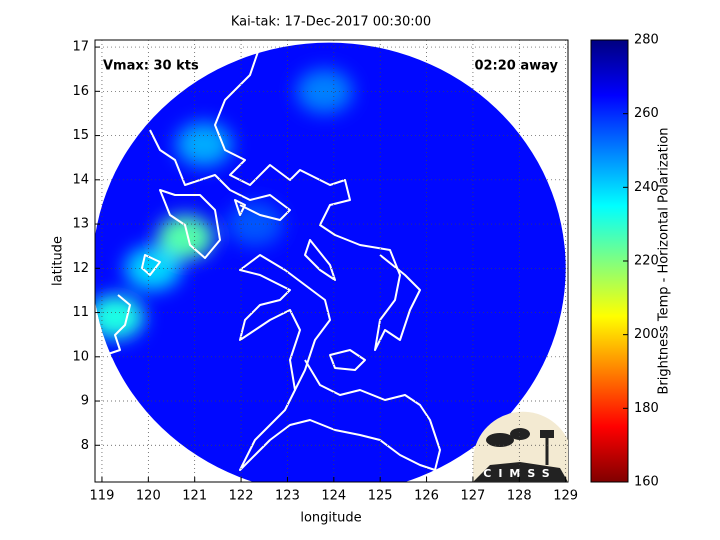 This screenshot has width=720, height=540. Describe the element at coordinates (646, 40) in the screenshot. I see `colorbar-tick-label: 280` at that location.